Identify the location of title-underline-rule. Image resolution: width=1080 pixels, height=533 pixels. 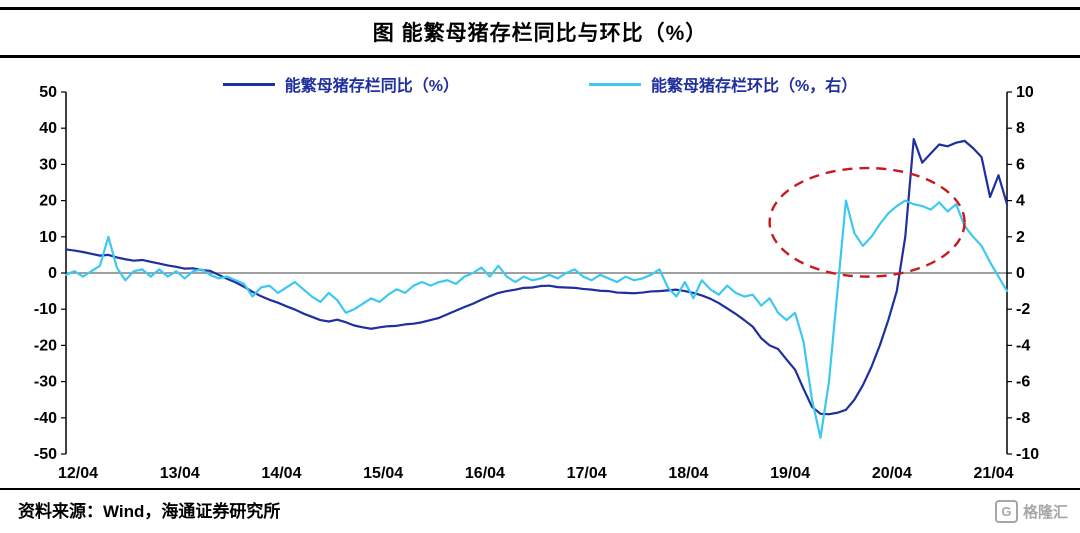
(540, 56).